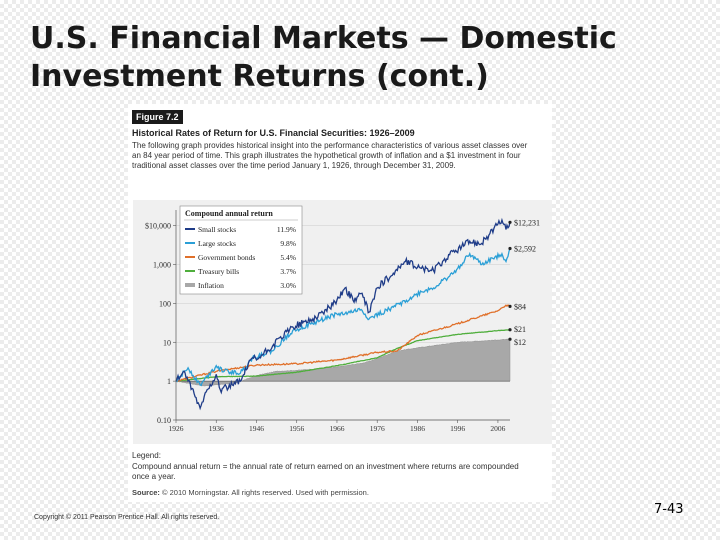  Describe the element at coordinates (288, 285) in the screenshot. I see `legend-cagr-inflation: 3.0%` at that location.